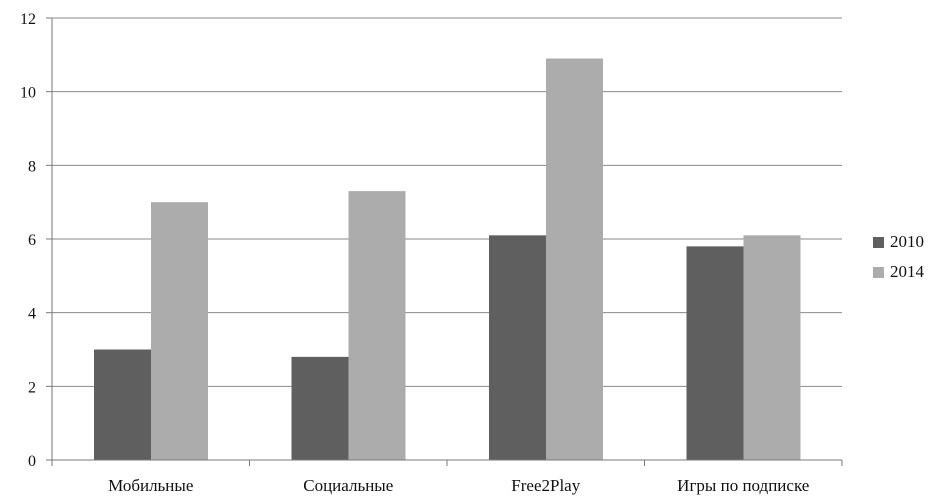 This screenshot has height=497, width=938. What do you see at coordinates (32, 461) in the screenshot?
I see `y-tick-label: 0` at bounding box center [32, 461].